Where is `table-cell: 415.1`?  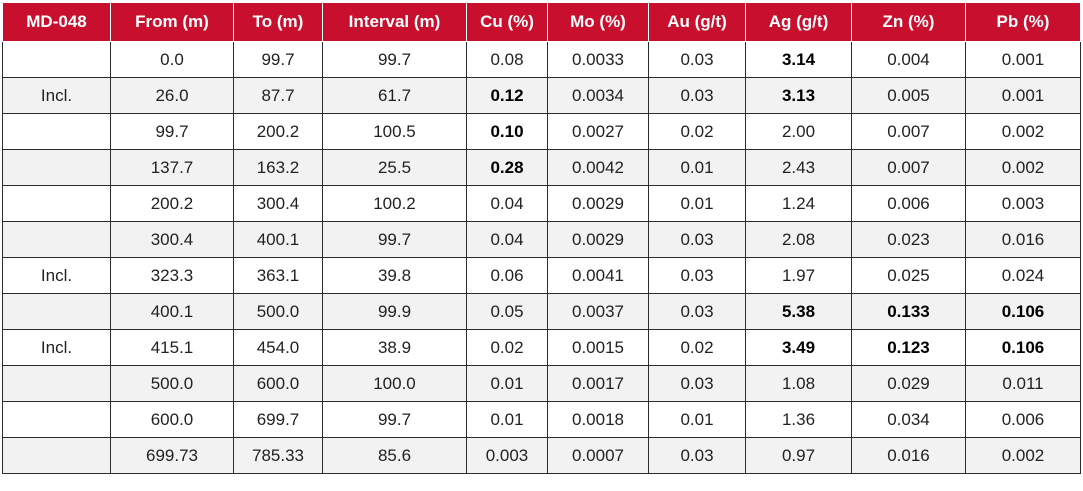 table-cell: 415.1 is located at coordinates (172, 347).